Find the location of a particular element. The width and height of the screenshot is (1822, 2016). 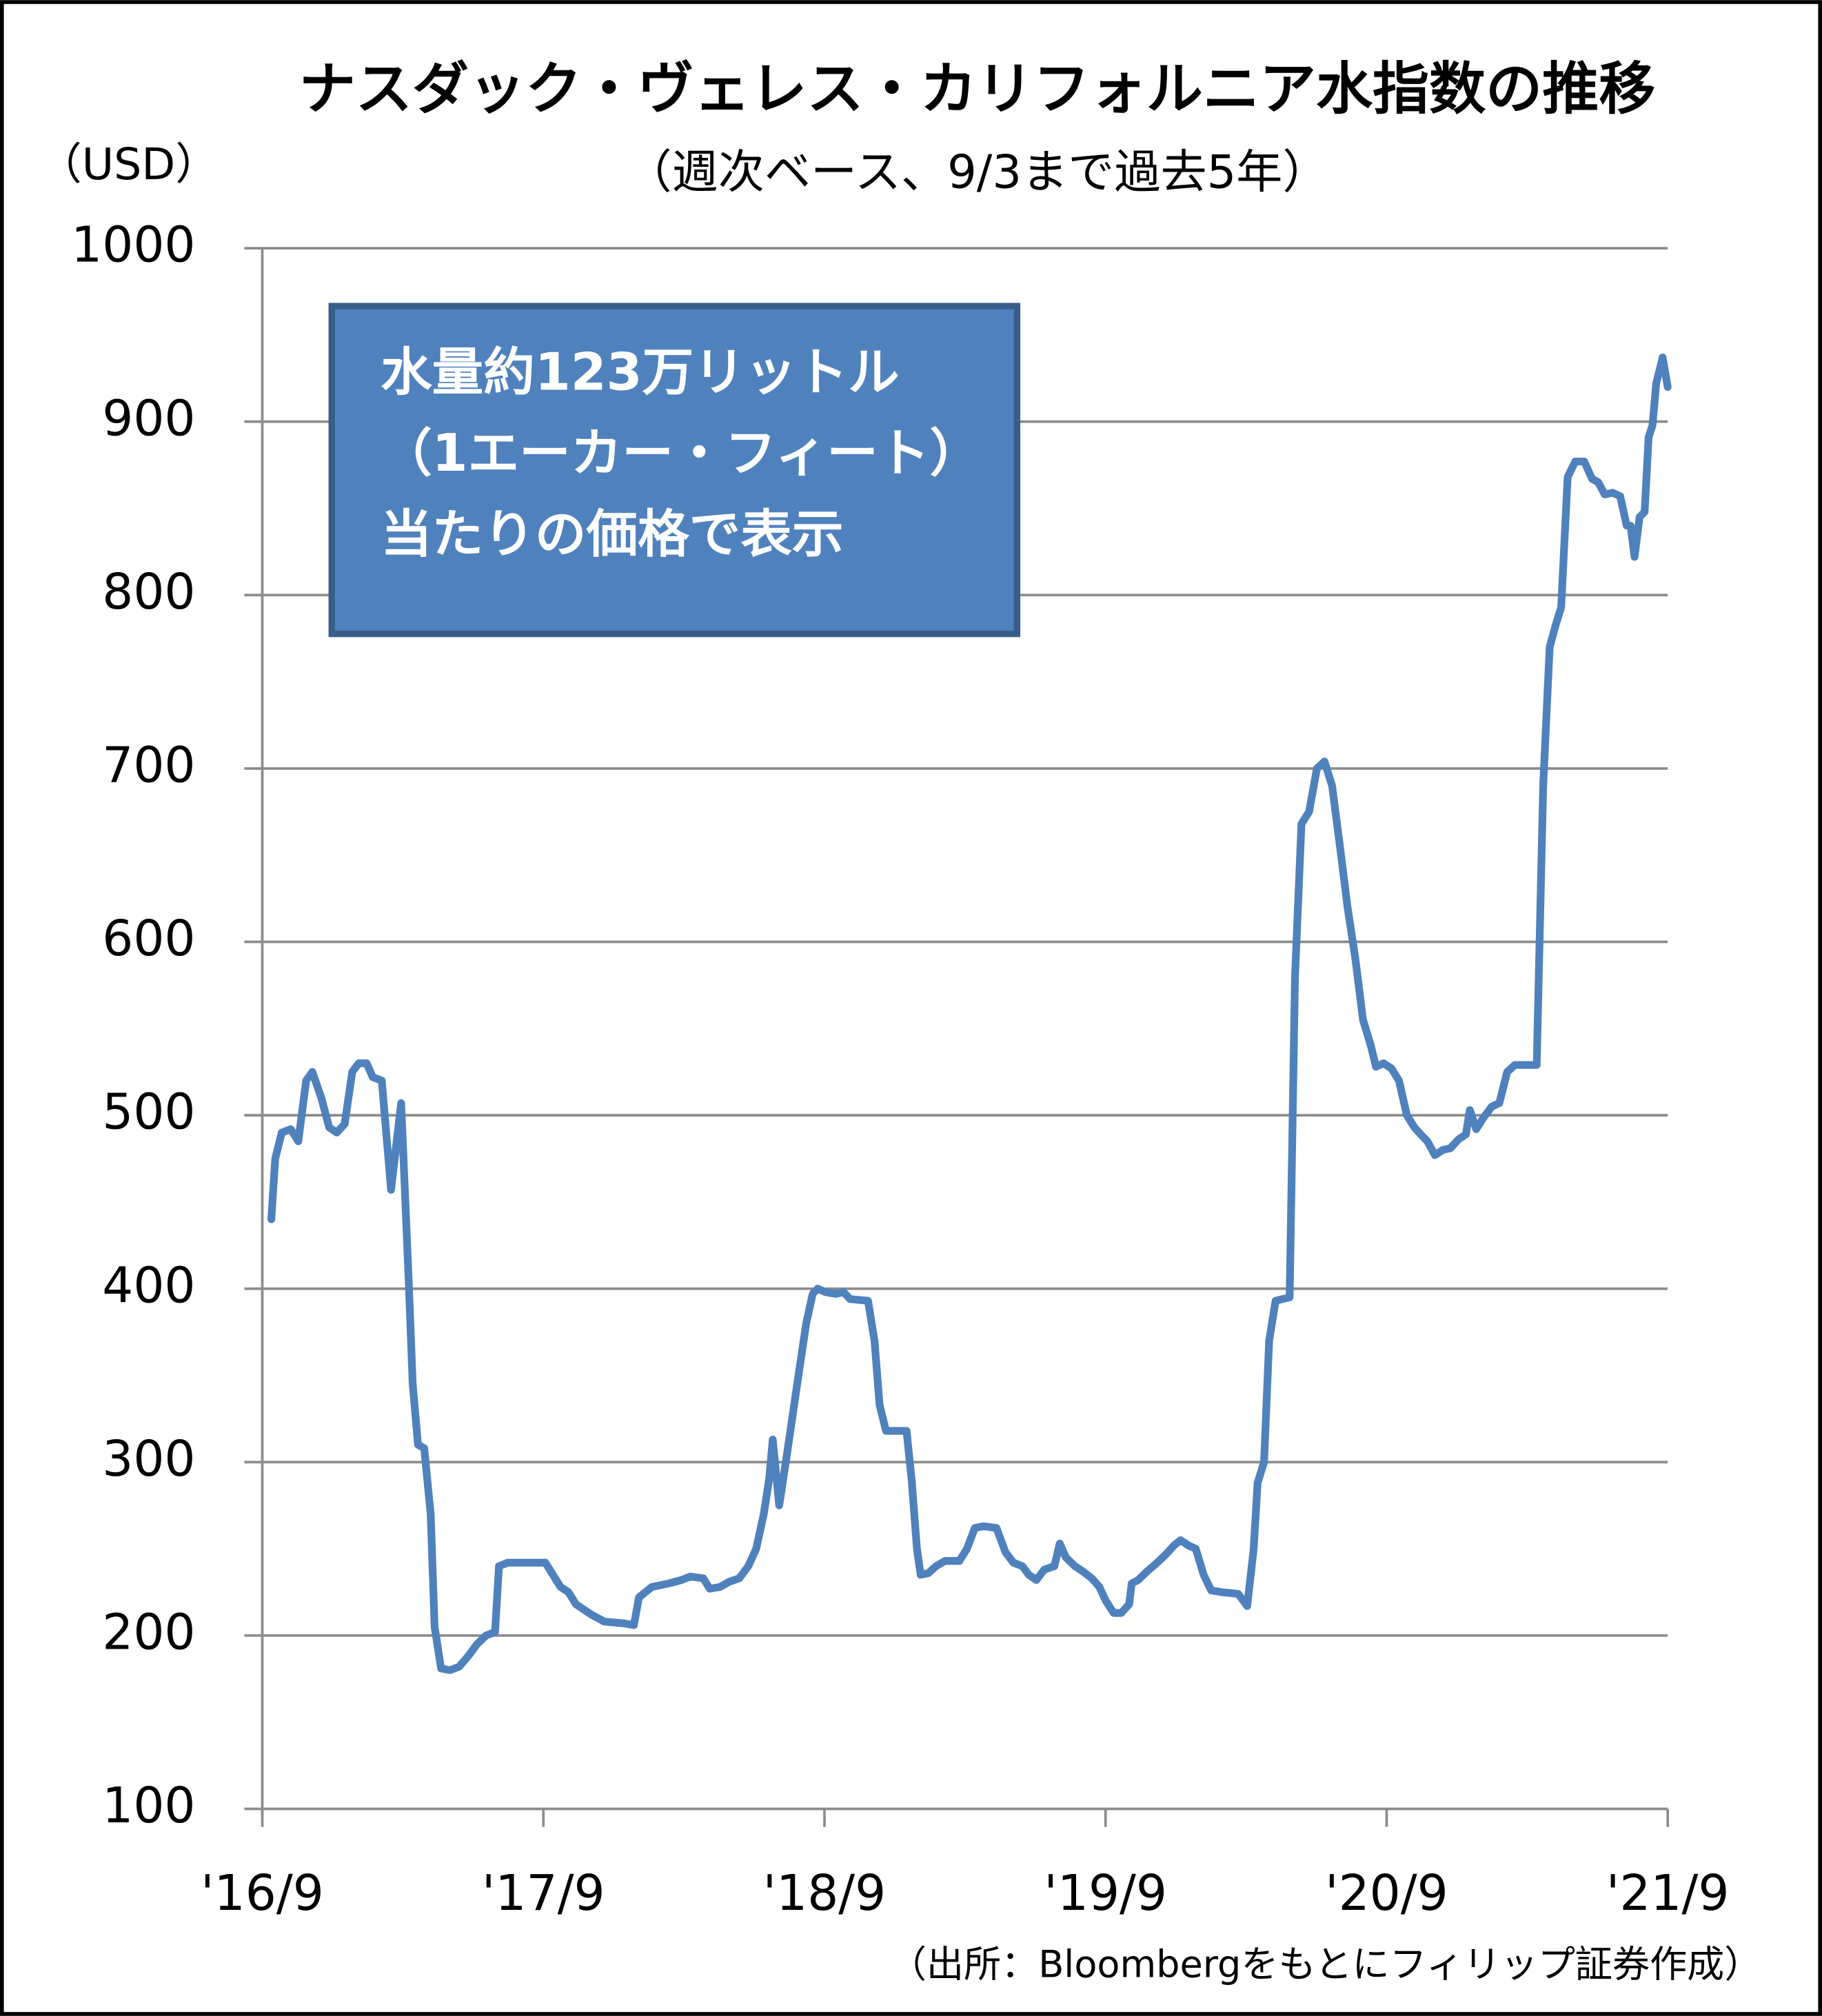

source: （出所：Bloombergをもとにフィリップ証券作成） is located at coordinates (1325, 1964).